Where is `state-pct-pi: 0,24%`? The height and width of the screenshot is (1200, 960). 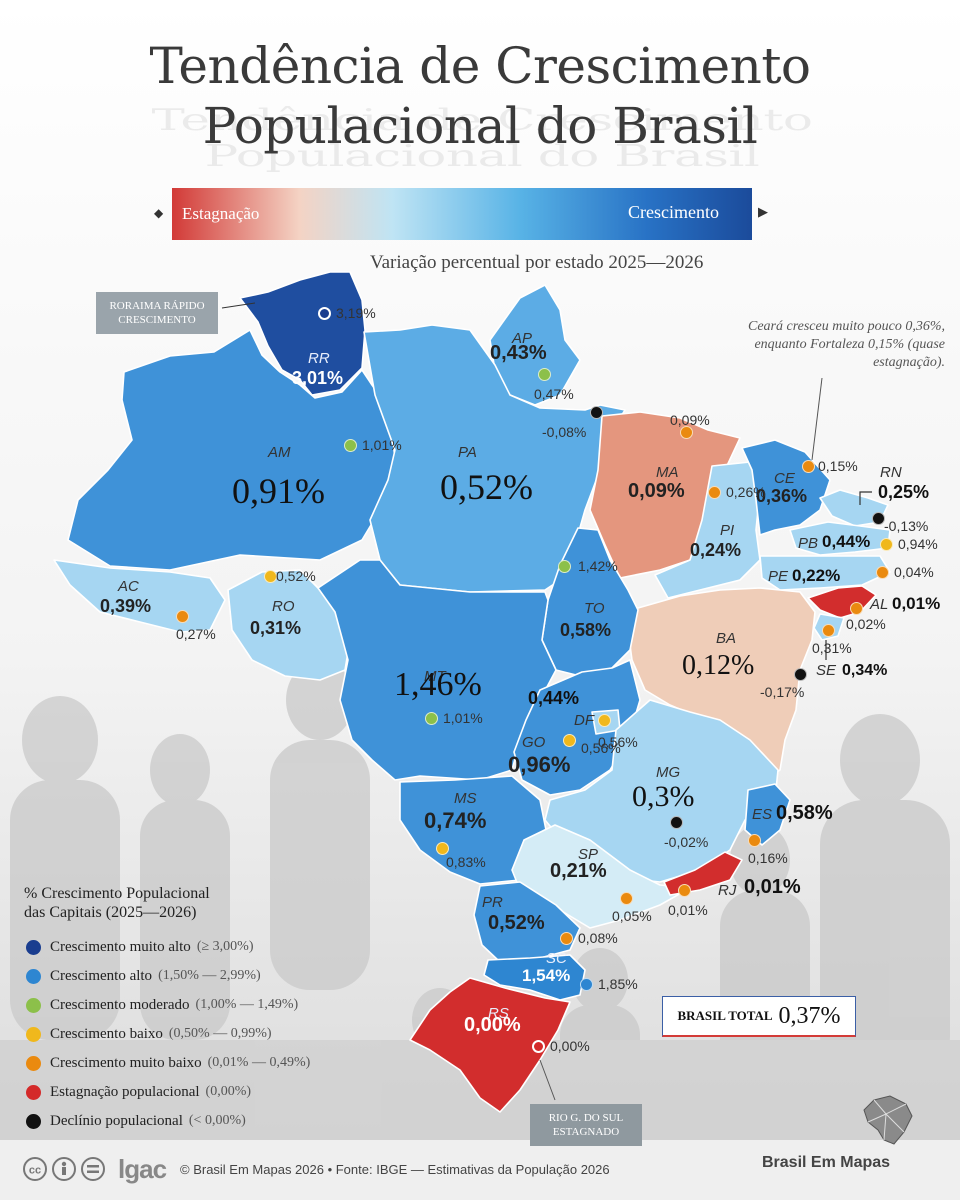
state-pct-pi: 0,24% is located at coordinates (716, 550).